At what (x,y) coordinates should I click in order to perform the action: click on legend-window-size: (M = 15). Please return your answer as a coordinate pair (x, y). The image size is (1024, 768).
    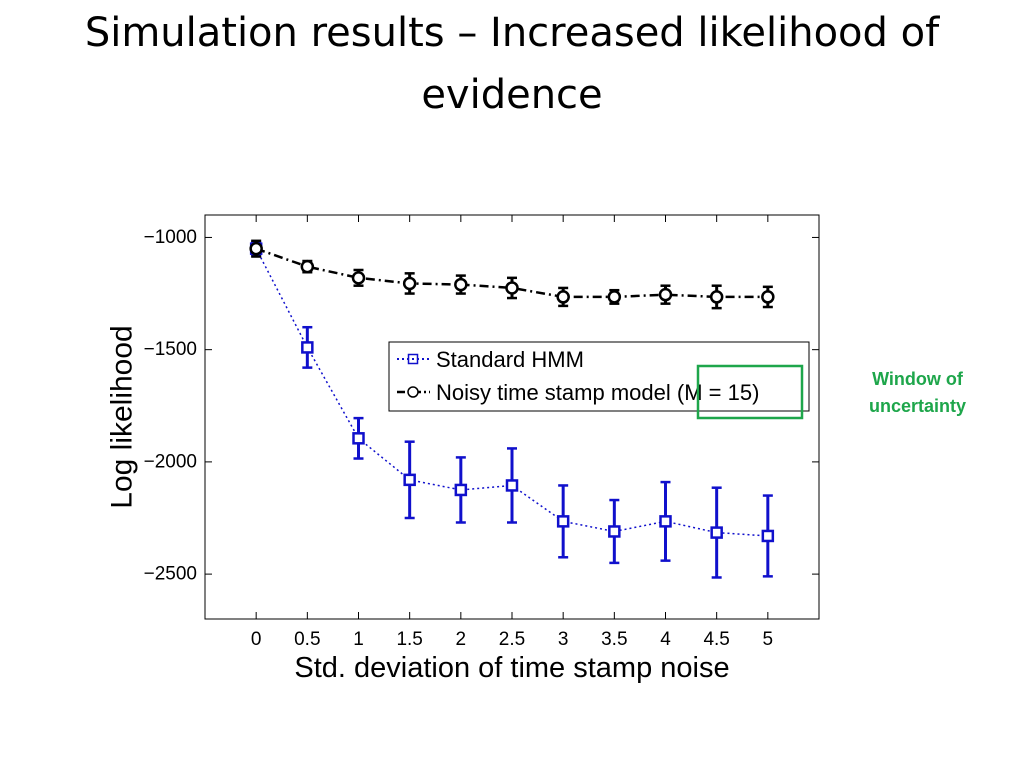
    Looking at the image, I should click on (718, 392).